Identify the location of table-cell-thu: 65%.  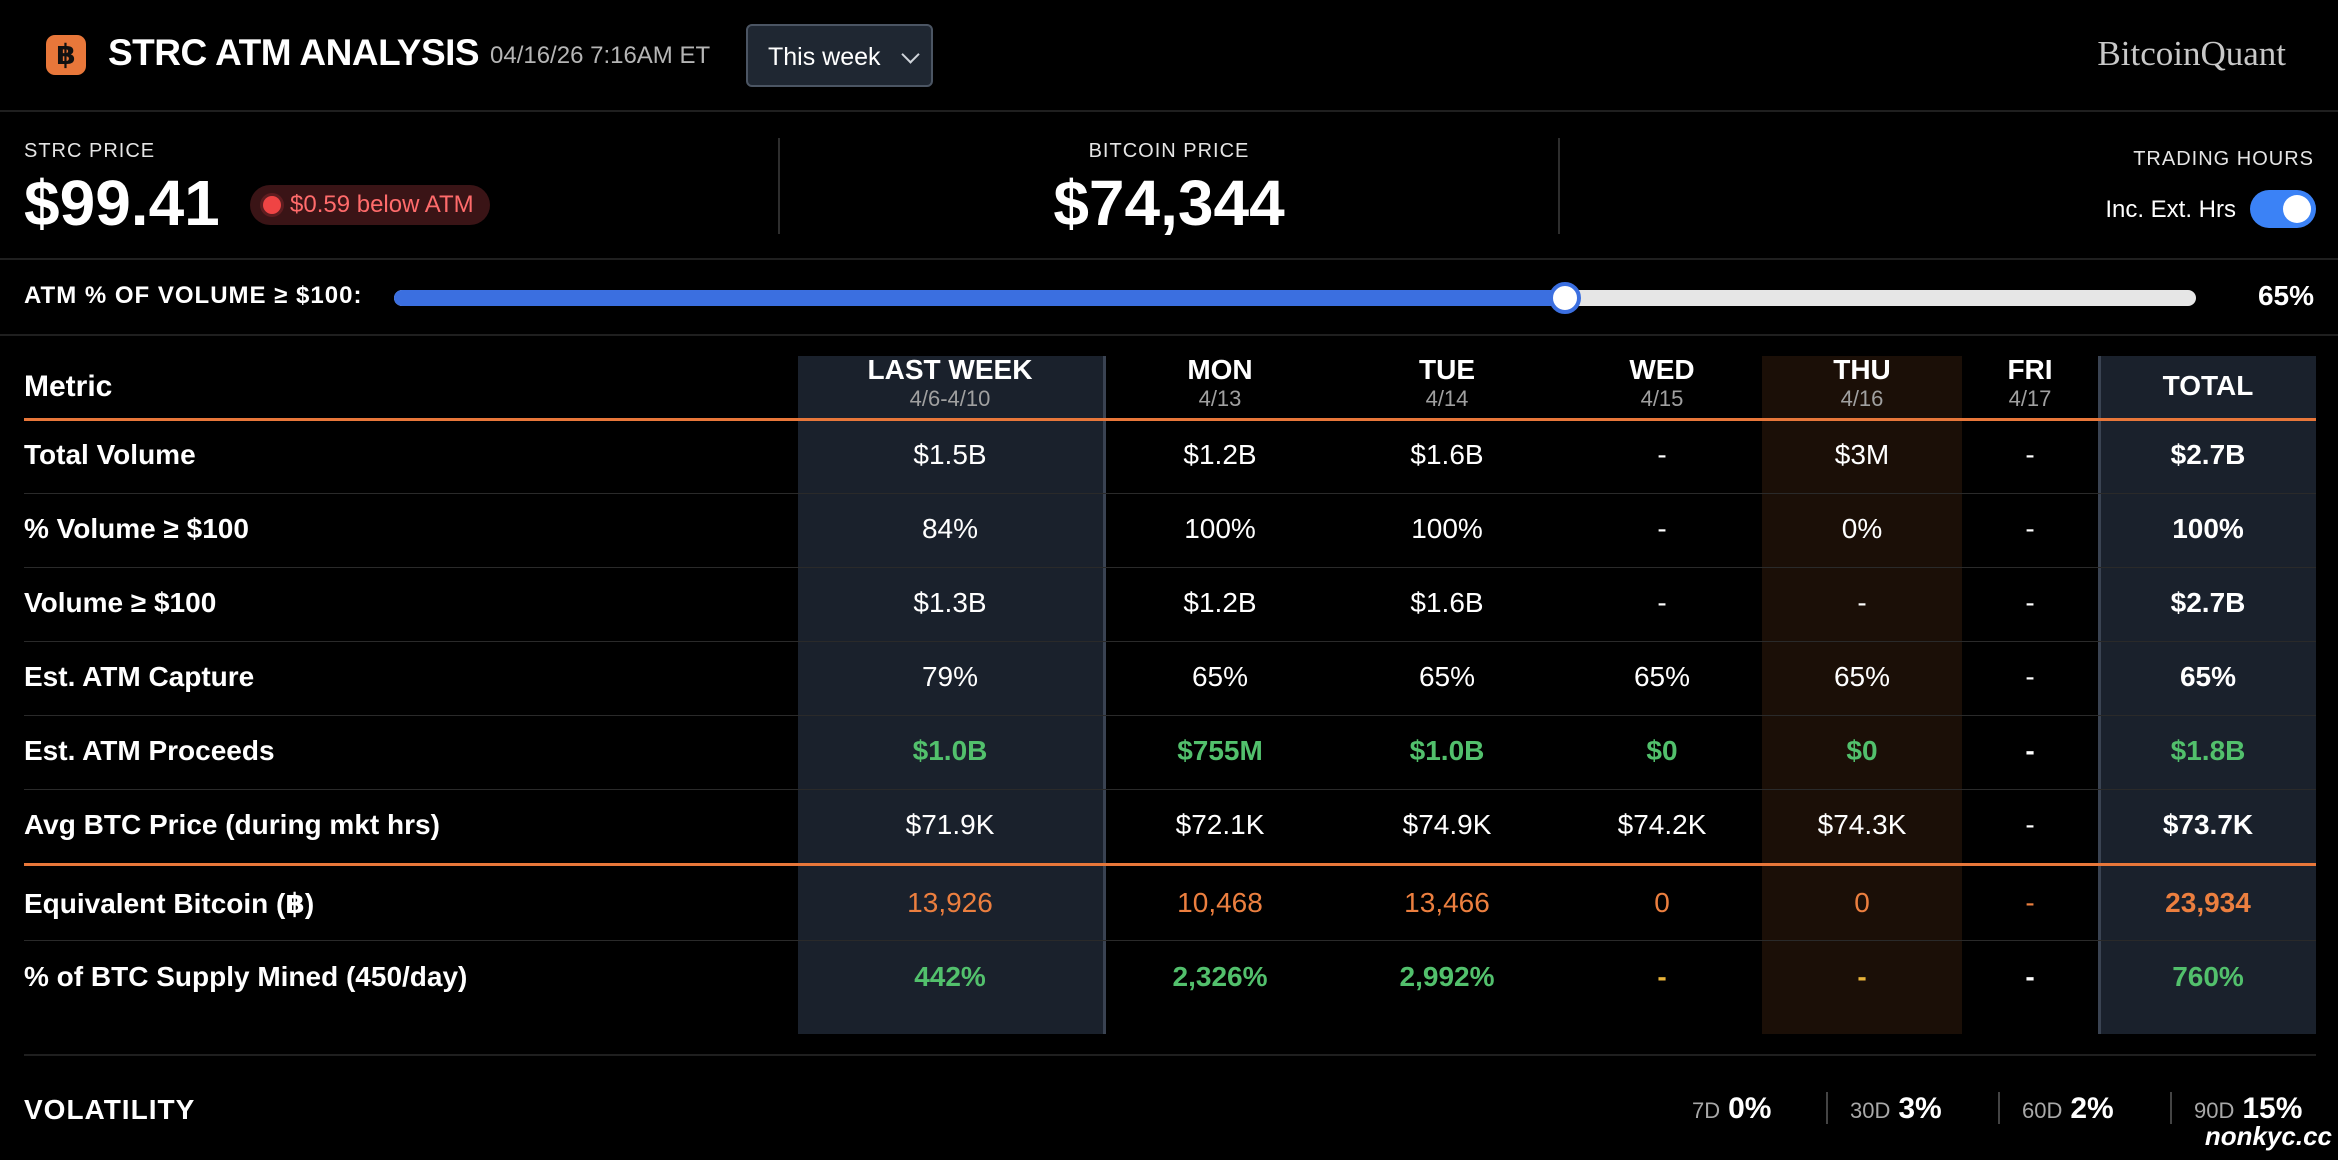
(1862, 676).